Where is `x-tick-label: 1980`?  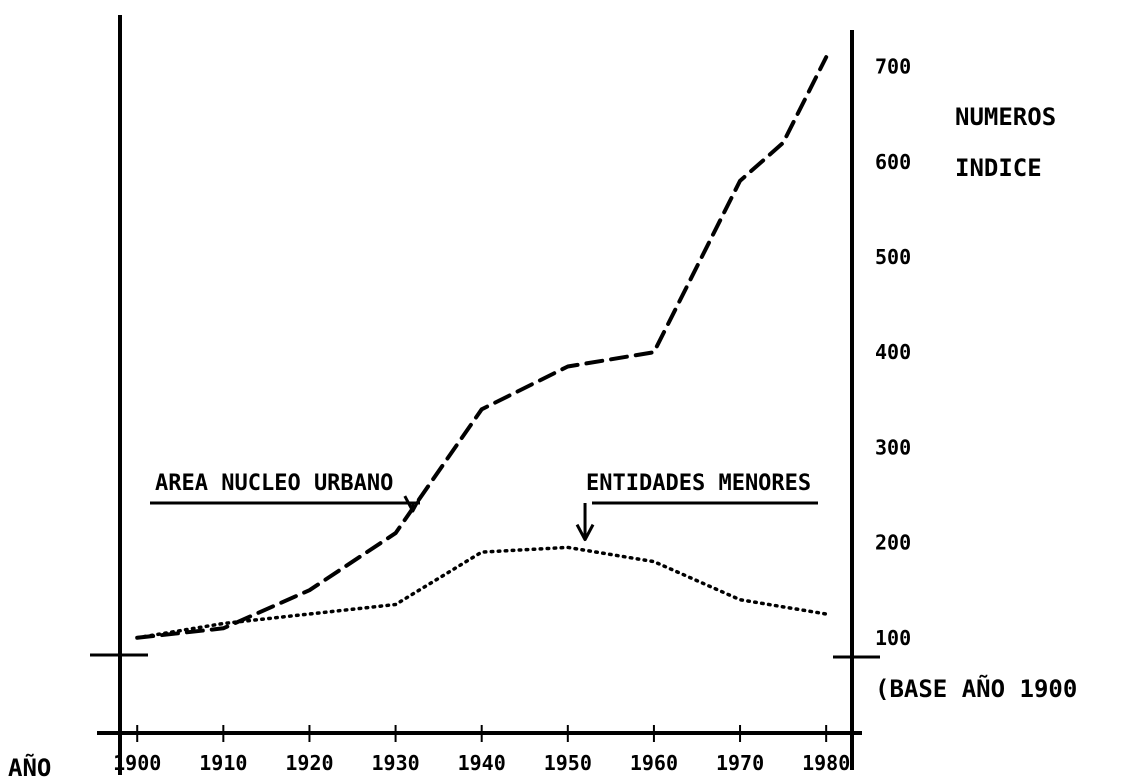
x-tick-label: 1980 is located at coordinates (826, 763).